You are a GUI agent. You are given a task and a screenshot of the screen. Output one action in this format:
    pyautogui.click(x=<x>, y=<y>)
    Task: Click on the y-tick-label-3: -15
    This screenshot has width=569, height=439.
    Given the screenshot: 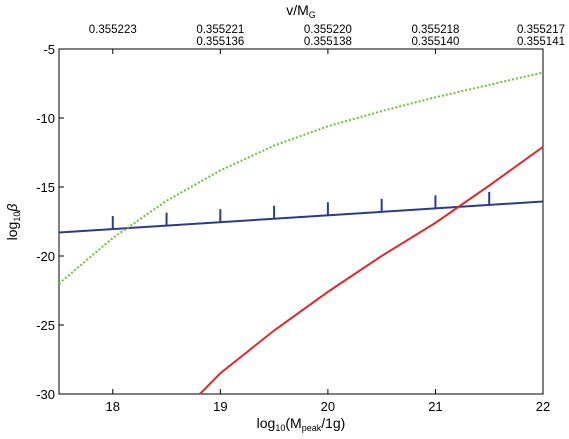 What is the action you would take?
    pyautogui.click(x=45, y=187)
    